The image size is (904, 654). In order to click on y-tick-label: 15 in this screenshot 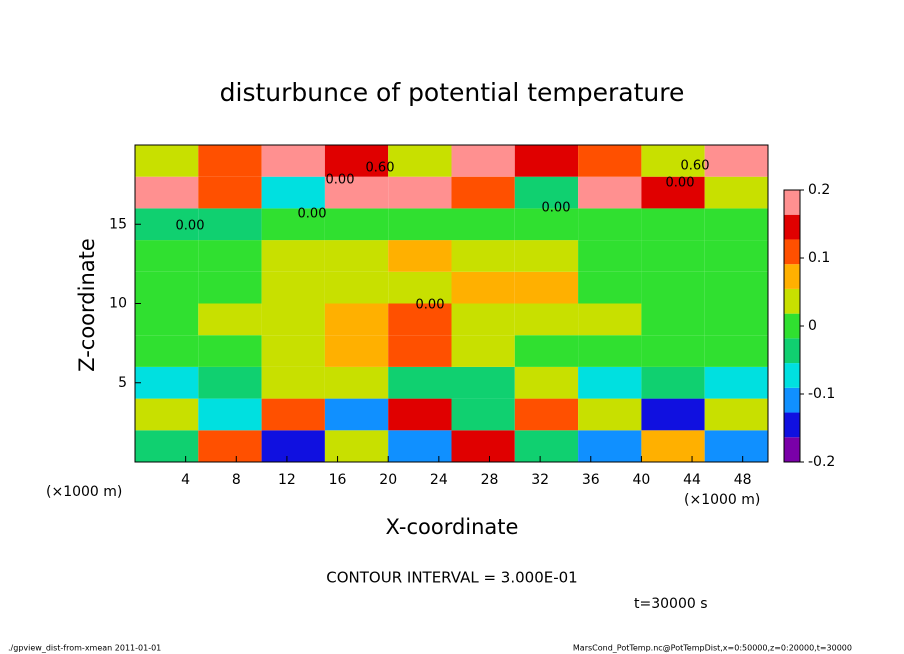, I will do `click(118, 224)`.